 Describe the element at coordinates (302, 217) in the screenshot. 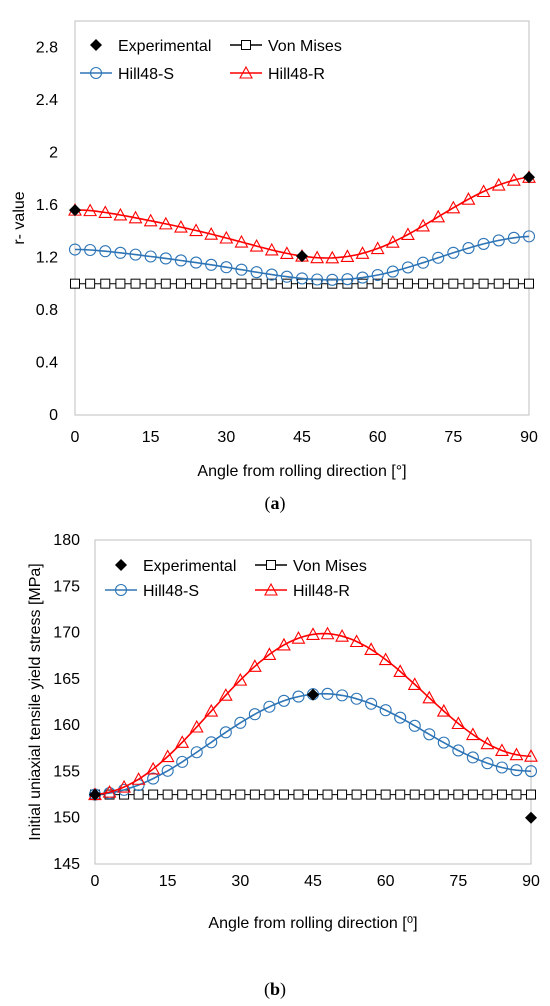

I see `series-line-hill48-r` at that location.